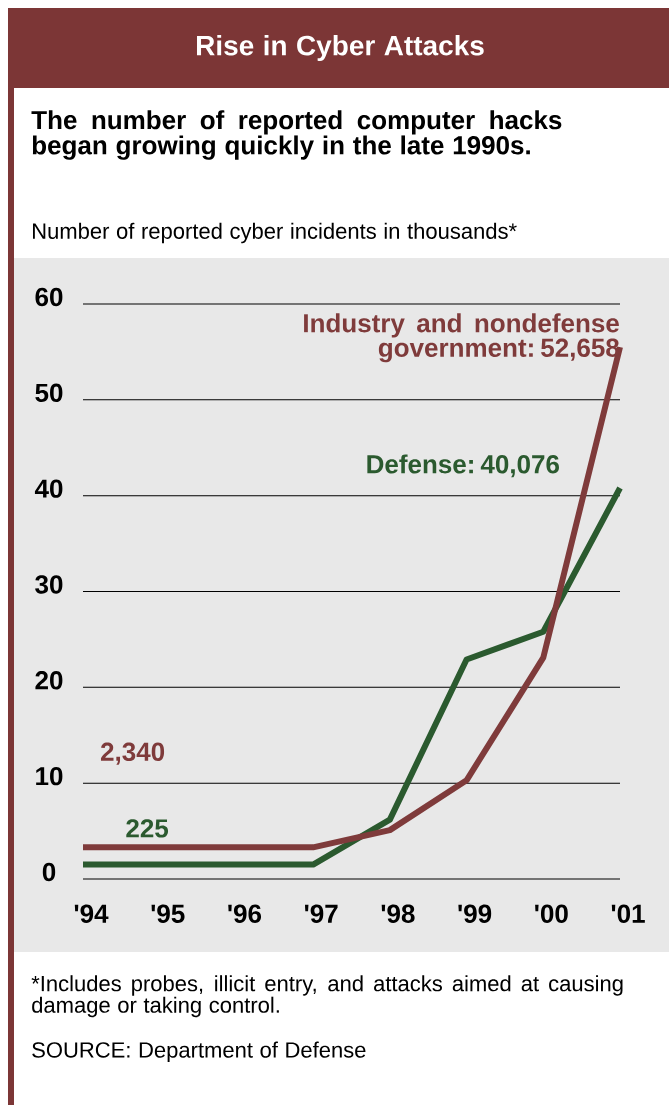  Describe the element at coordinates (132, 753) in the screenshot. I see `annotation: 2,340` at that location.